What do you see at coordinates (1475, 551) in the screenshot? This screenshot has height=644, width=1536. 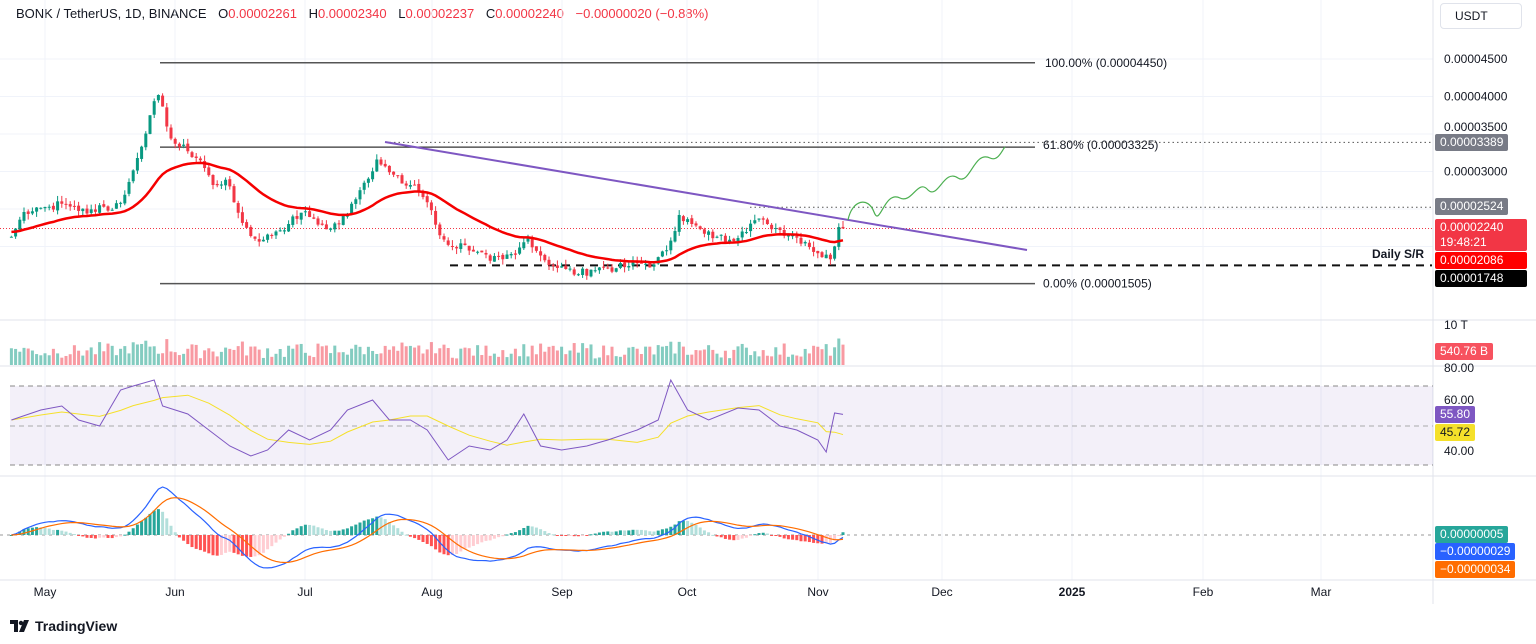 I see `macd-tag: −0.00000029` at bounding box center [1475, 551].